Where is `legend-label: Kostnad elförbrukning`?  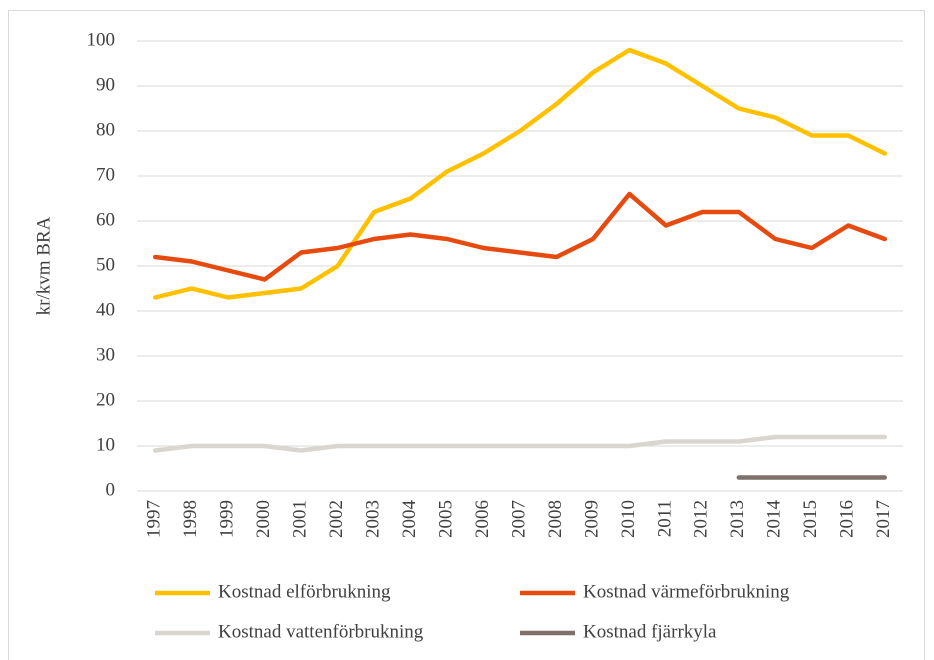 legend-label: Kostnad elförbrukning is located at coordinates (304, 591).